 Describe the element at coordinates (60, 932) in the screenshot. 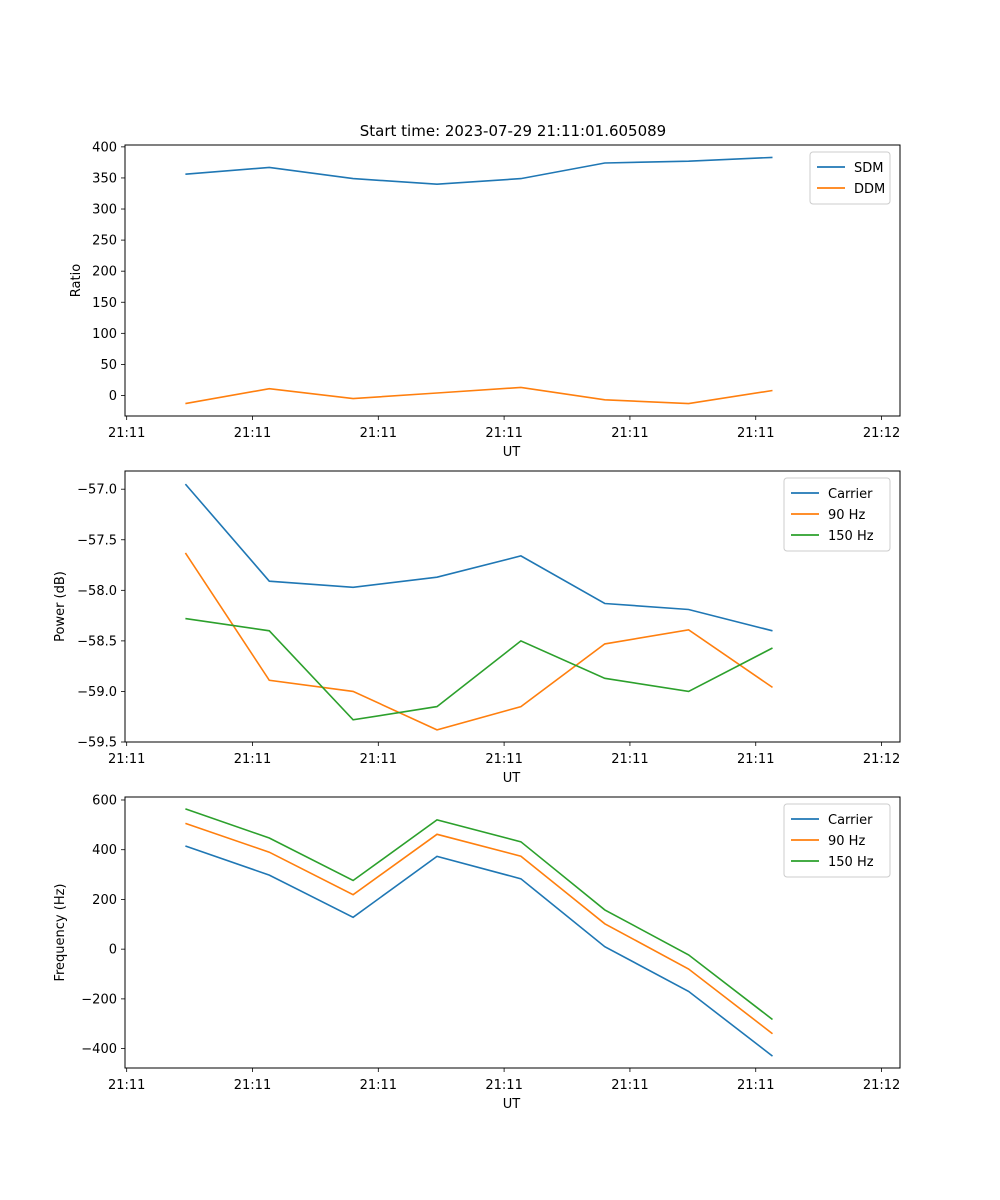

I see `frequency-y-axis-label: Frequency (Hz)` at that location.